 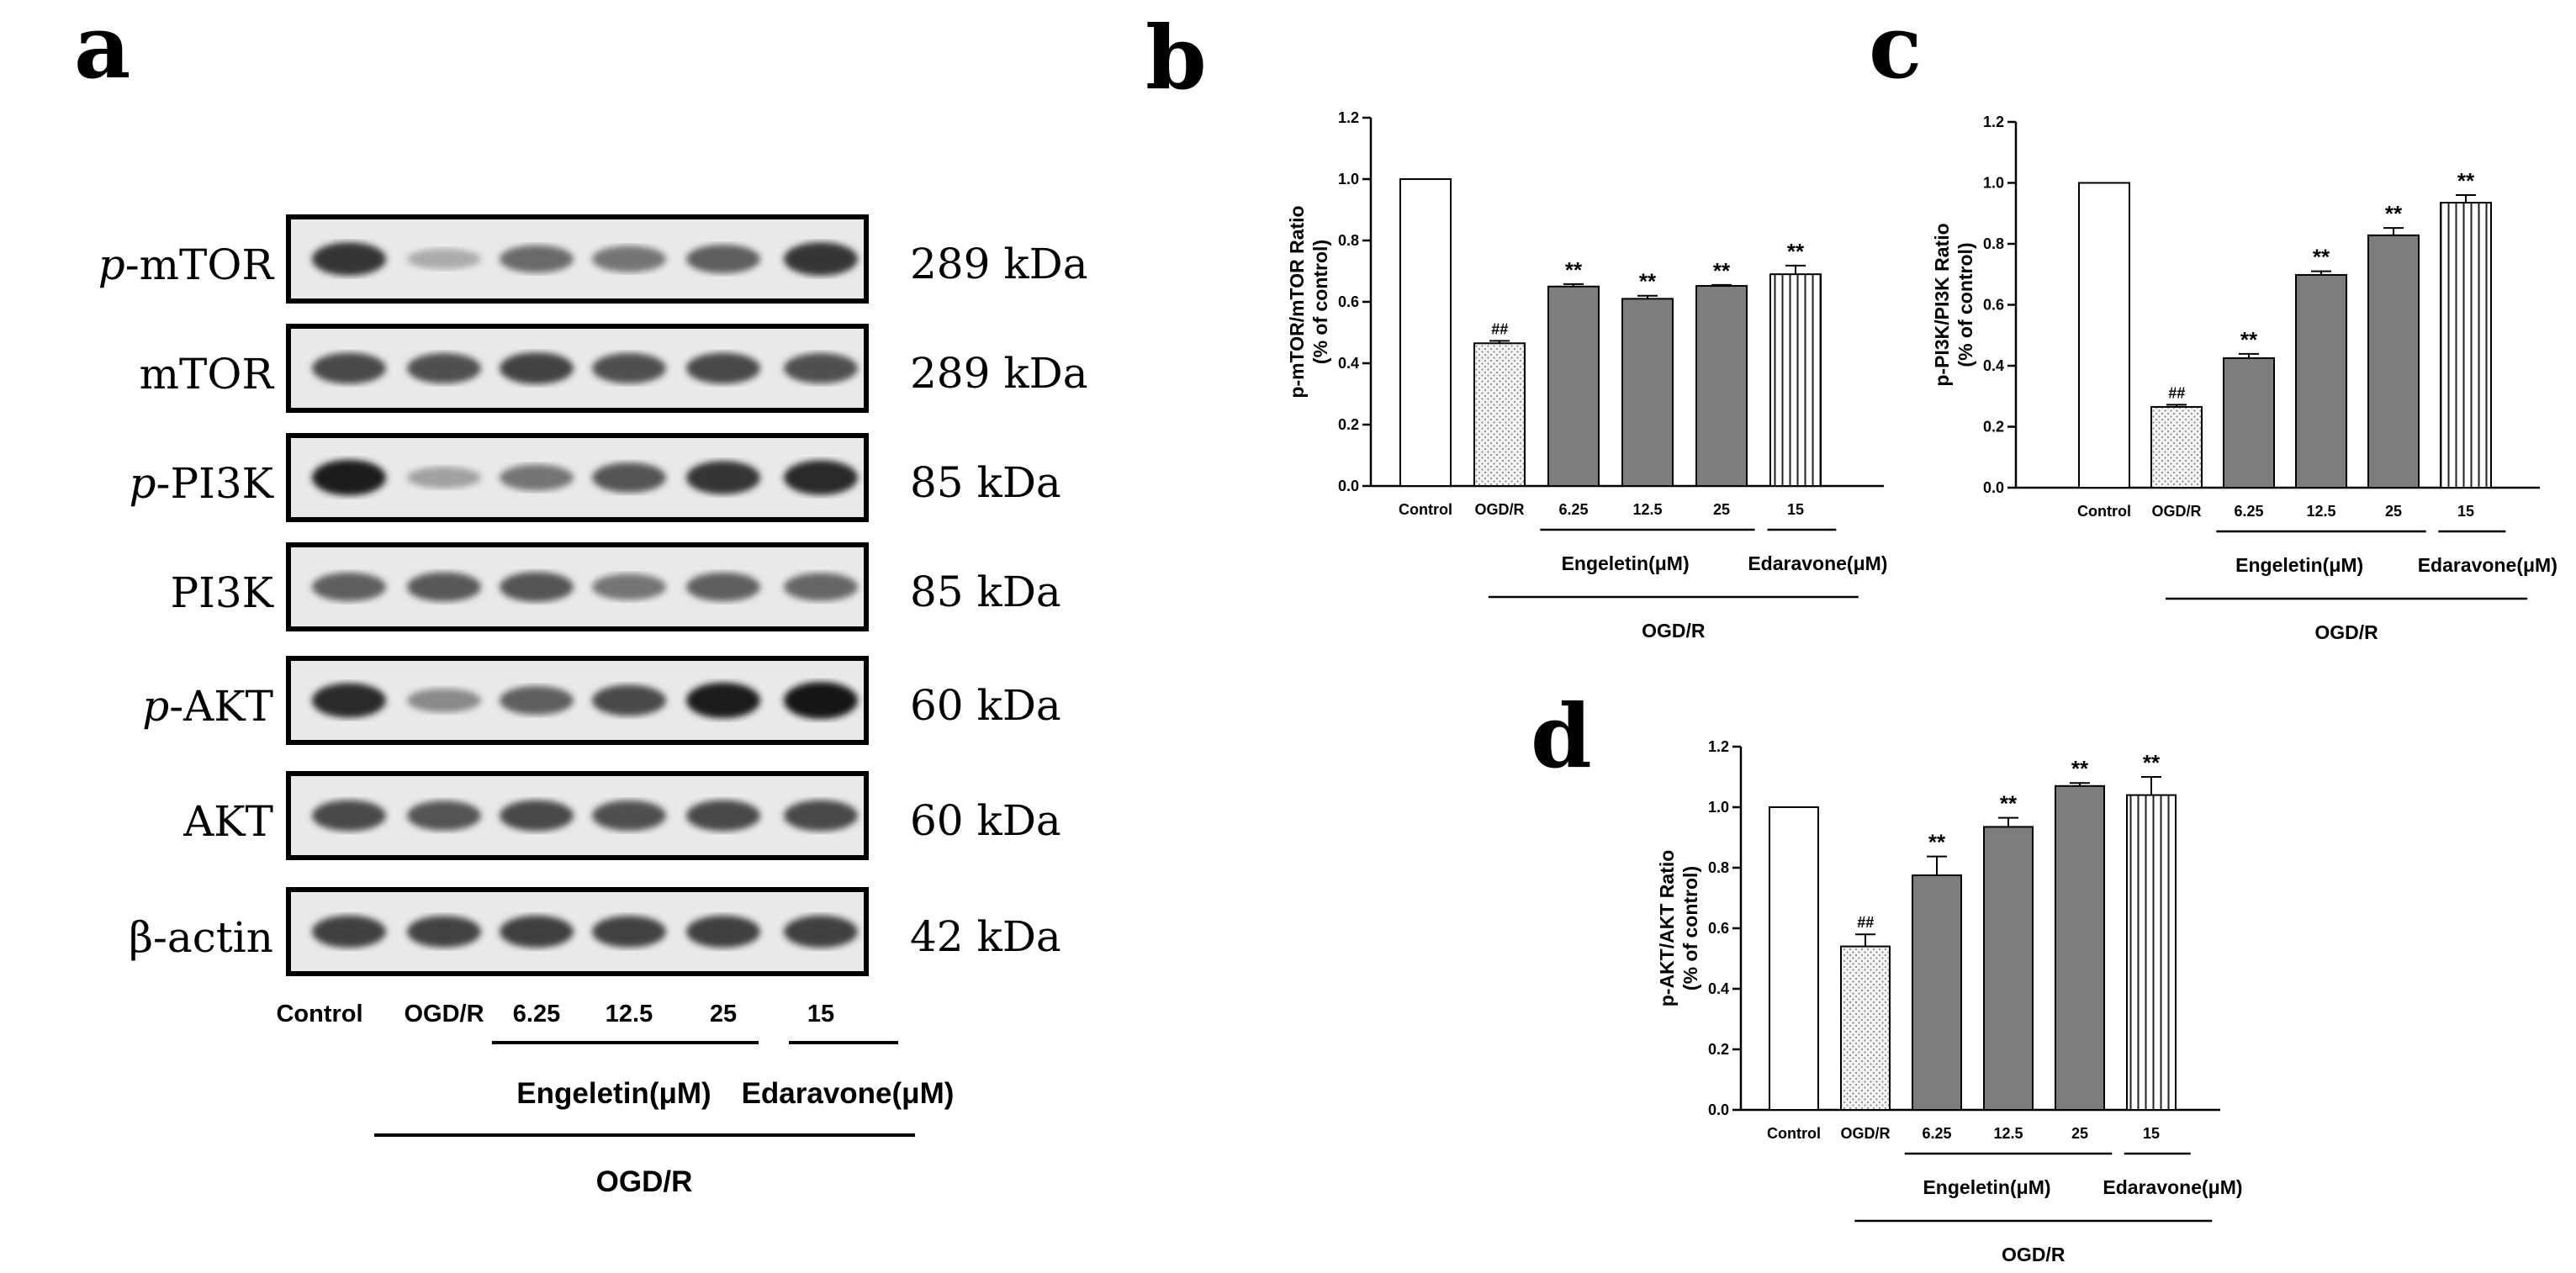 I want to click on blot-row-label: p-PI3K, so click(x=202, y=483).